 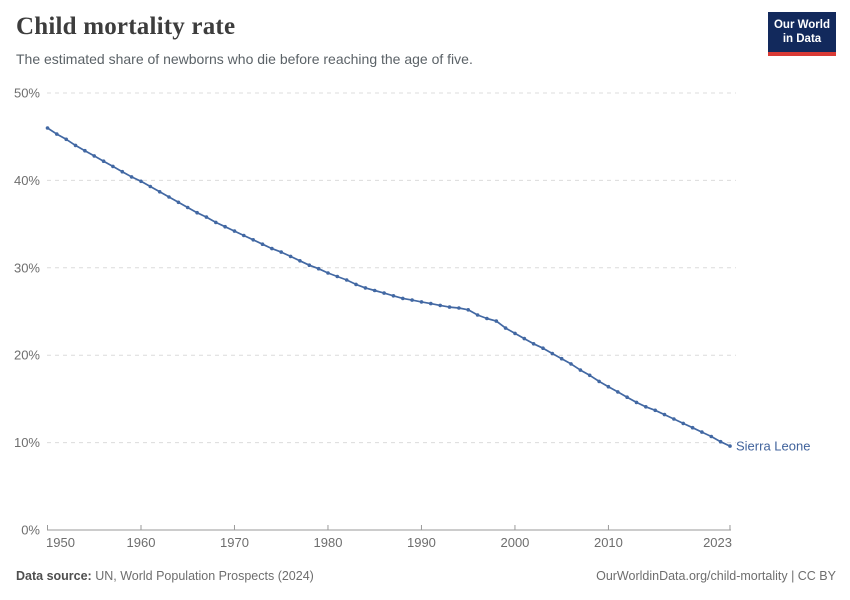 What do you see at coordinates (27, 355) in the screenshot?
I see `y-tick-label: 20%` at bounding box center [27, 355].